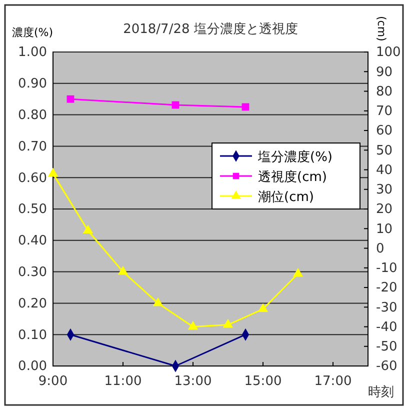 This screenshot has width=408, height=410. I want to click on y2-tick-label: -30, so click(387, 308).